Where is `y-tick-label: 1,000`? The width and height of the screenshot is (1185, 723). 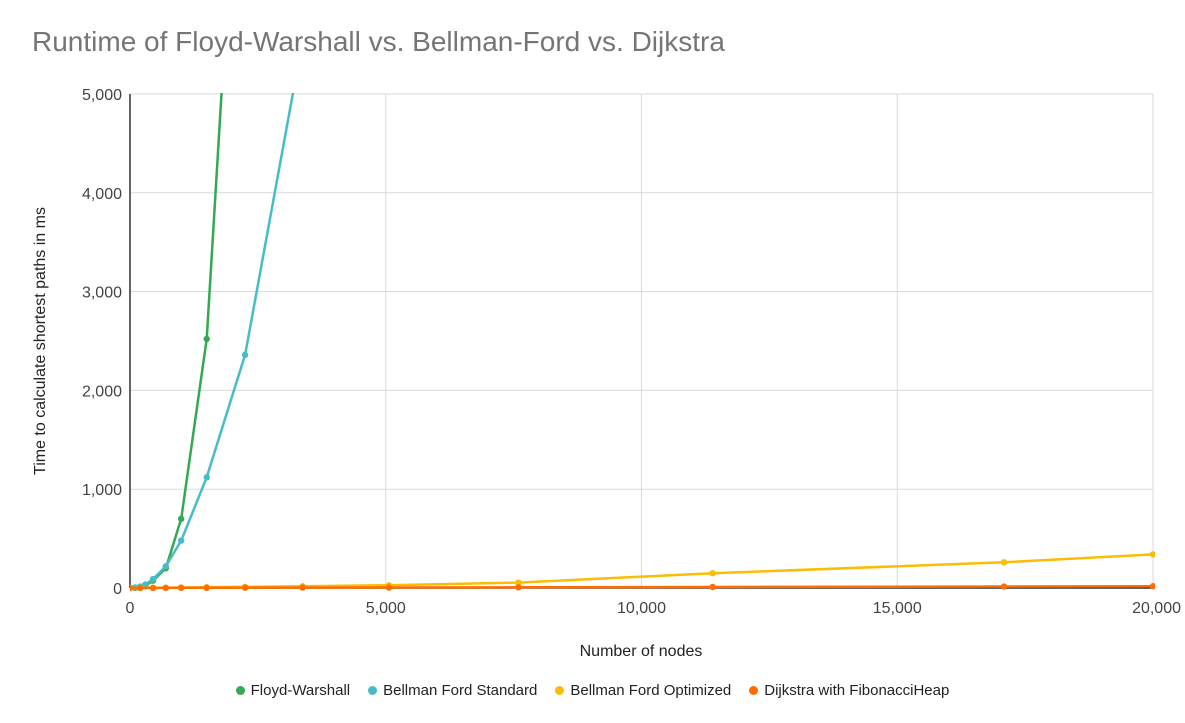 y-tick-label: 1,000 is located at coordinates (102, 490).